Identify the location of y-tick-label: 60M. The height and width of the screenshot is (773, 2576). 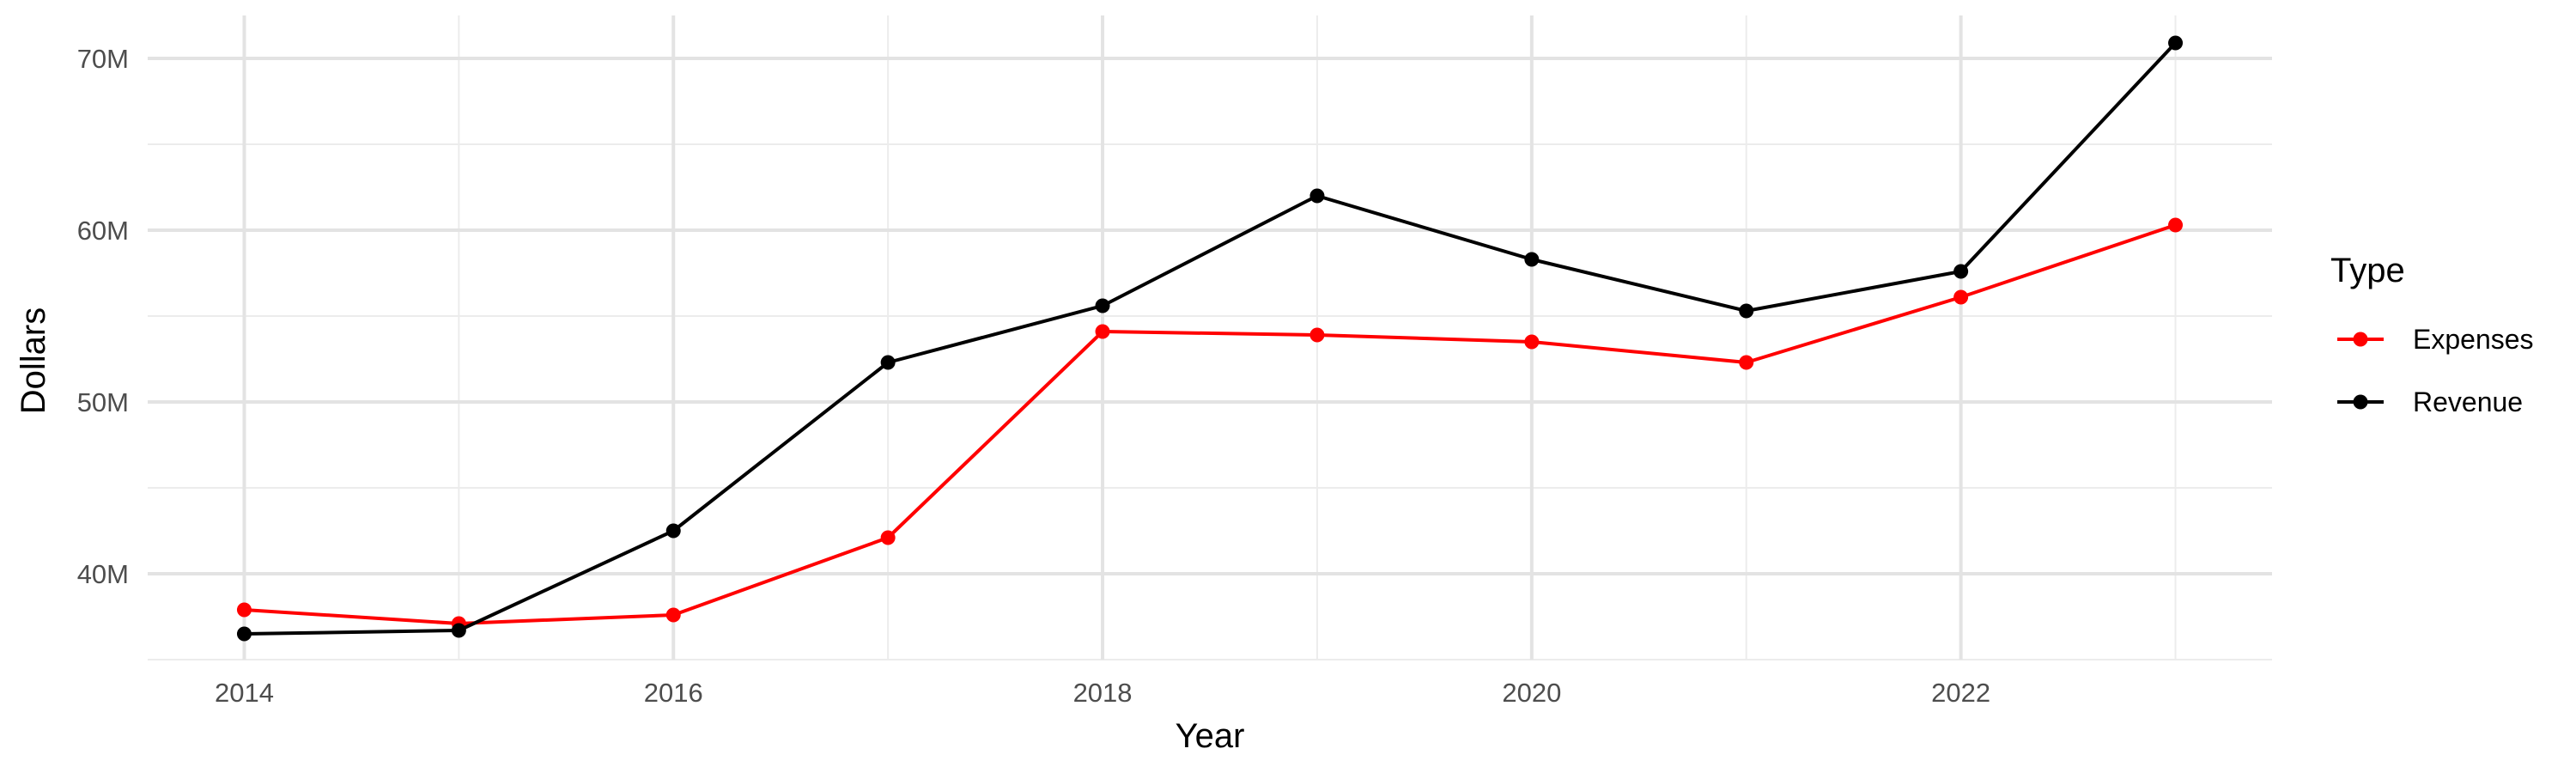
(103, 231).